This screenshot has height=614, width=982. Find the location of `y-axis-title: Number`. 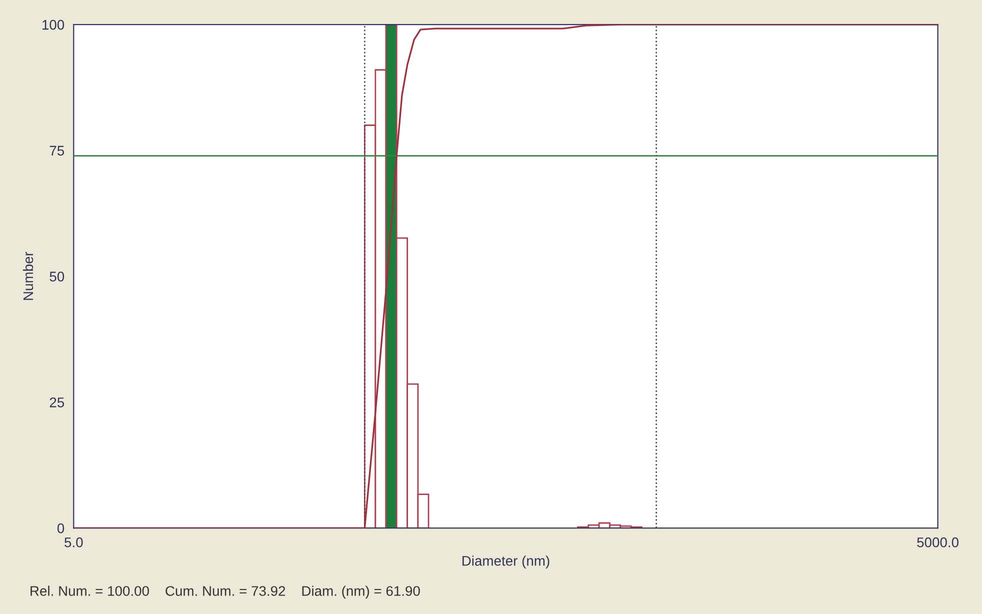

y-axis-title: Number is located at coordinates (28, 276).